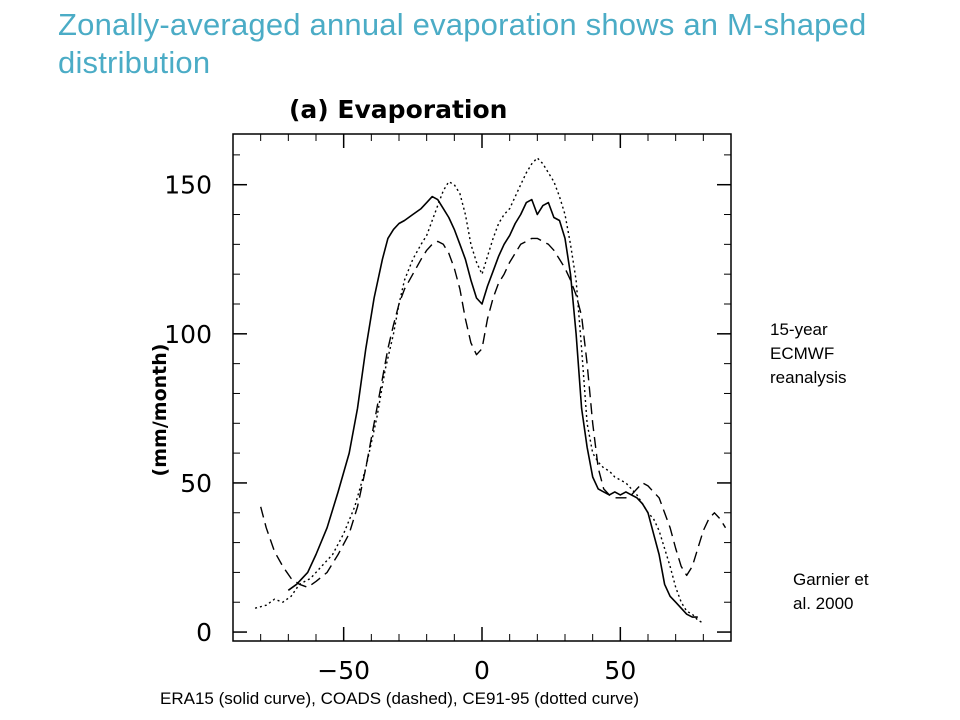  I want to click on x-tick-label: 50, so click(620, 670).